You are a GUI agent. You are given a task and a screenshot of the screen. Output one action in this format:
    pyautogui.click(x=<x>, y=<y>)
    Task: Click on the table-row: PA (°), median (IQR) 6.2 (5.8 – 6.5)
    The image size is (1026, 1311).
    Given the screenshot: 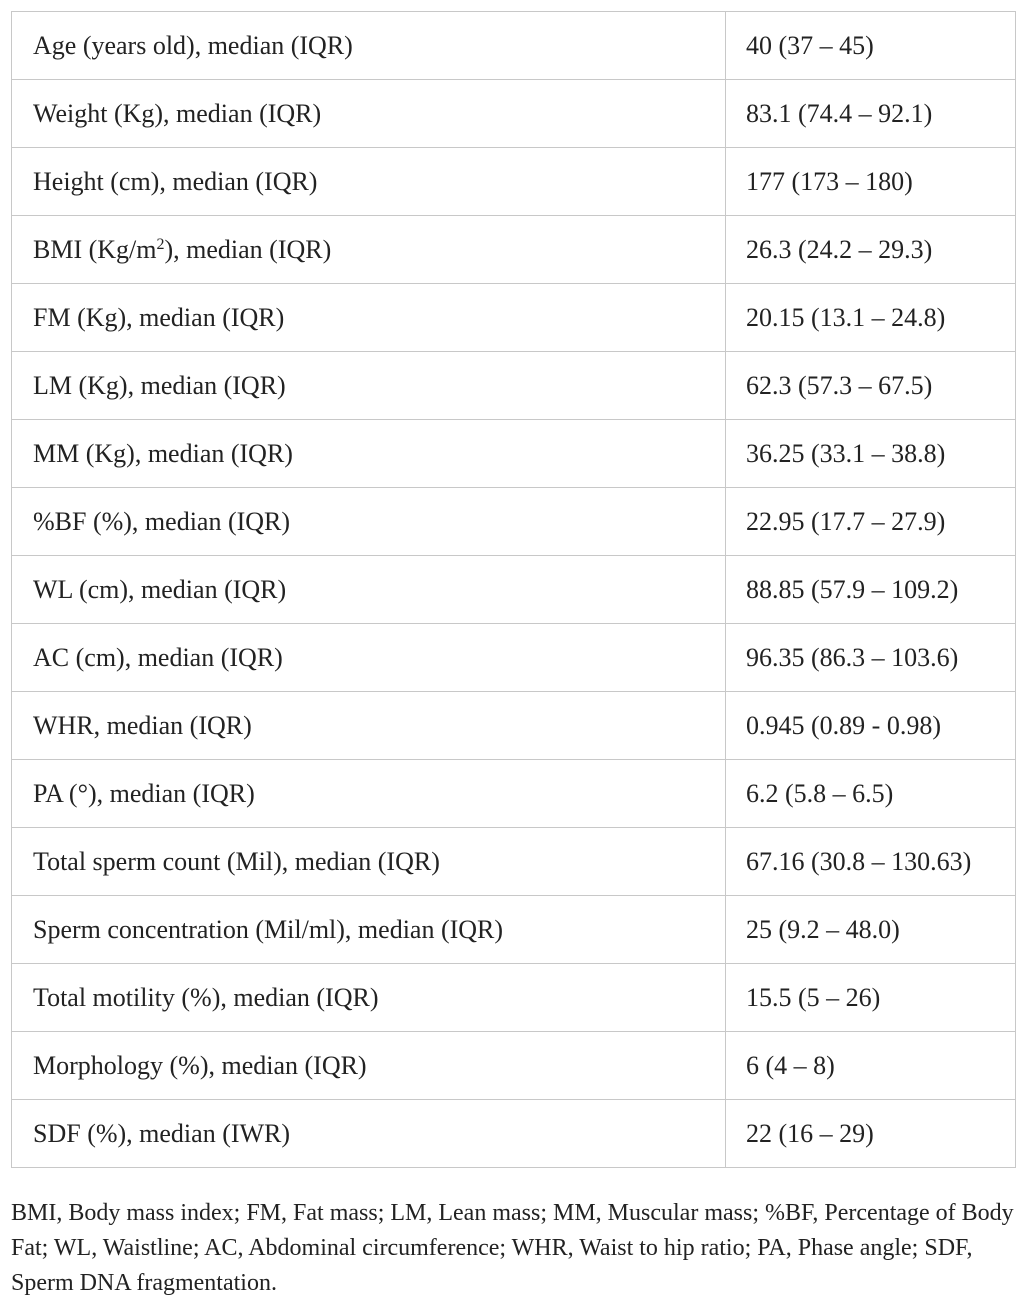 What is the action you would take?
    pyautogui.click(x=513, y=793)
    